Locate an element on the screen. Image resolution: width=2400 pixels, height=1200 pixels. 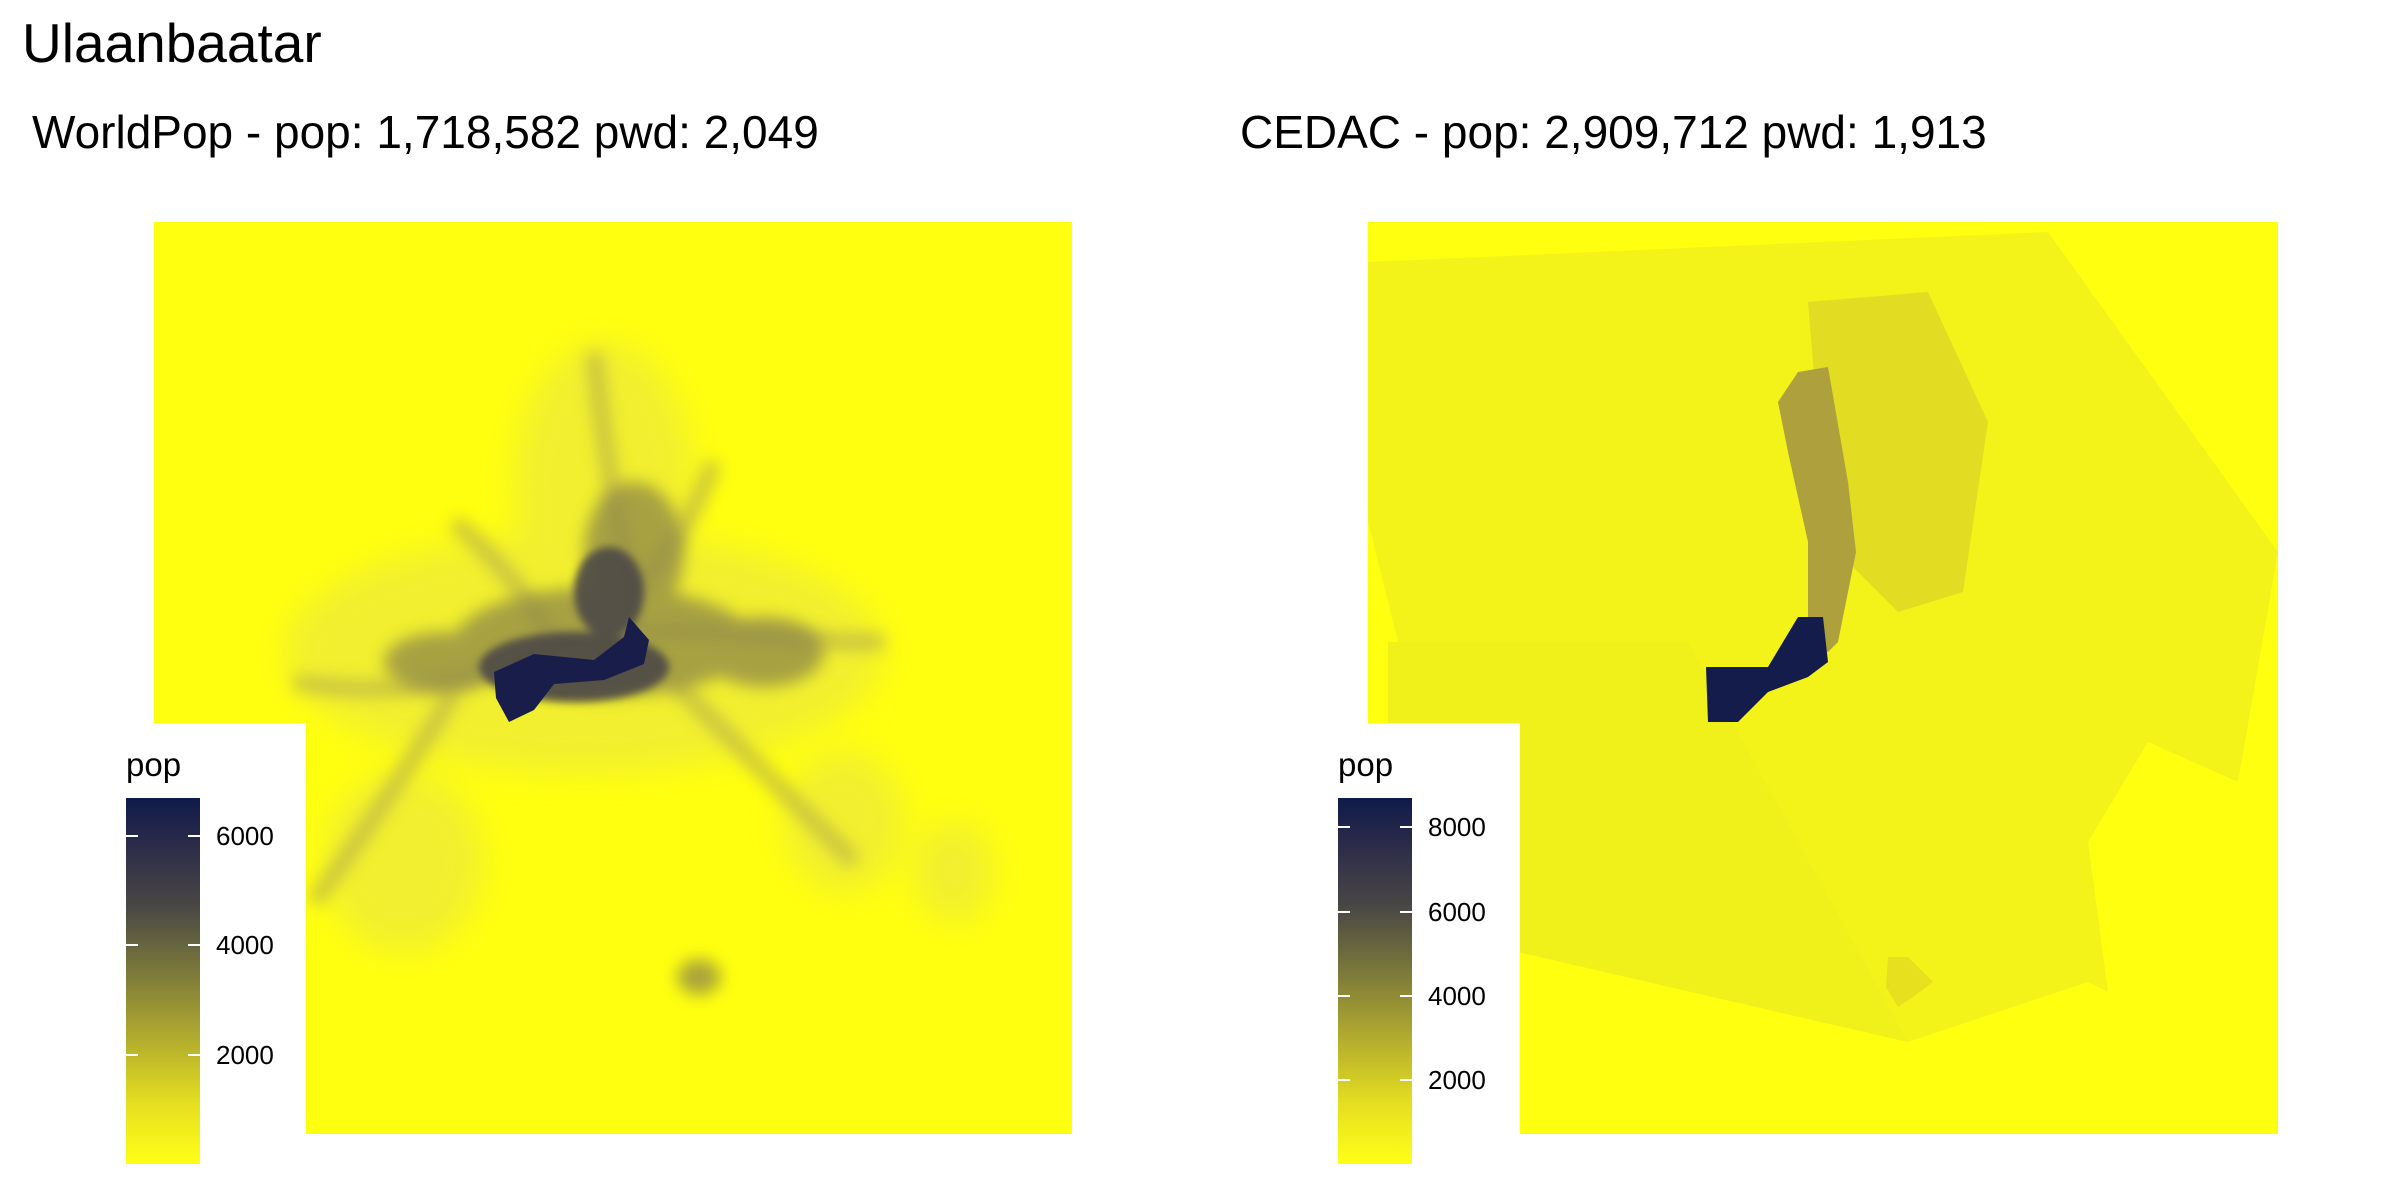
worldpop-panel-title: WorldPop - pop: 1,718,582 pwd: 2,049 is located at coordinates (425, 132).